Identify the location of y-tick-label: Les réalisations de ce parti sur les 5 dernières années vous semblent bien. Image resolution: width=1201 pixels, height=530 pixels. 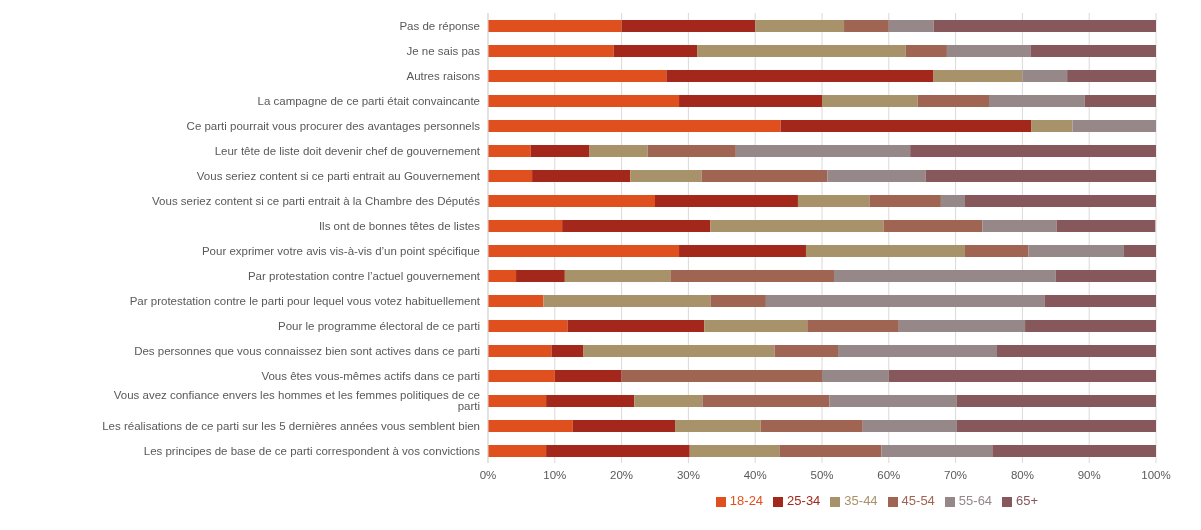
(291, 425).